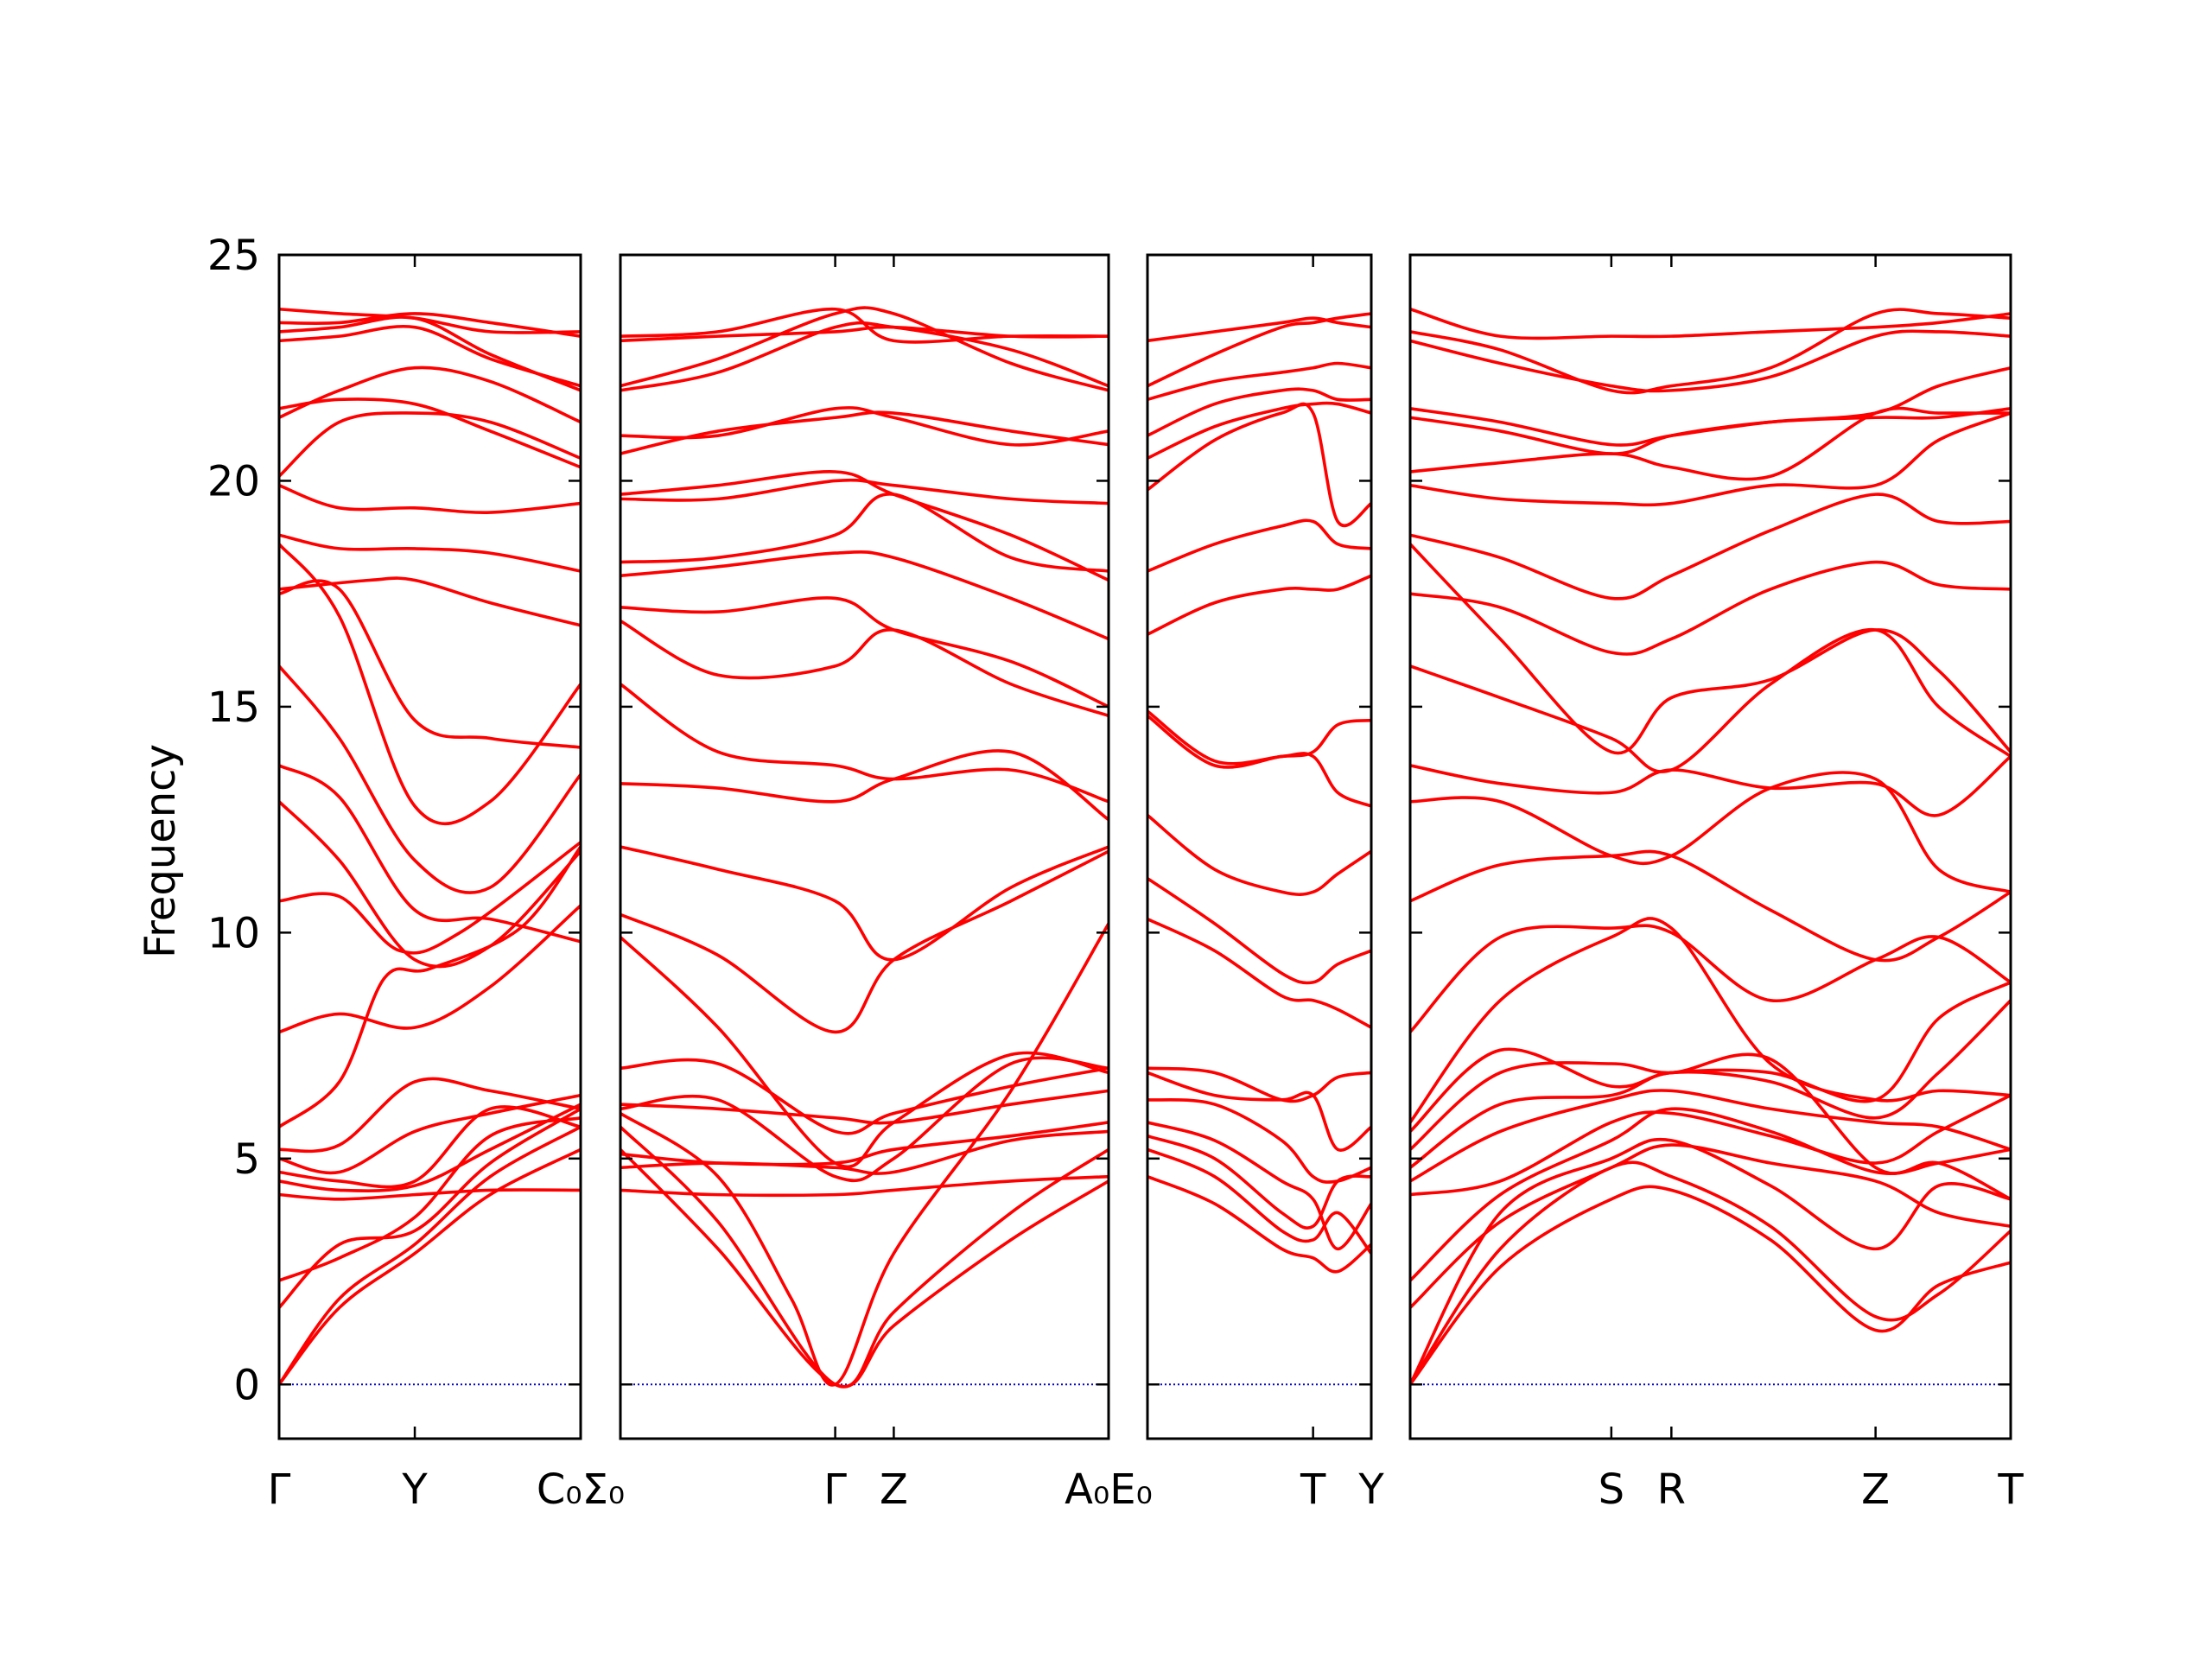 This screenshot has width=2212, height=1659. What do you see at coordinates (246, 1159) in the screenshot?
I see `y-tick-label: 5` at bounding box center [246, 1159].